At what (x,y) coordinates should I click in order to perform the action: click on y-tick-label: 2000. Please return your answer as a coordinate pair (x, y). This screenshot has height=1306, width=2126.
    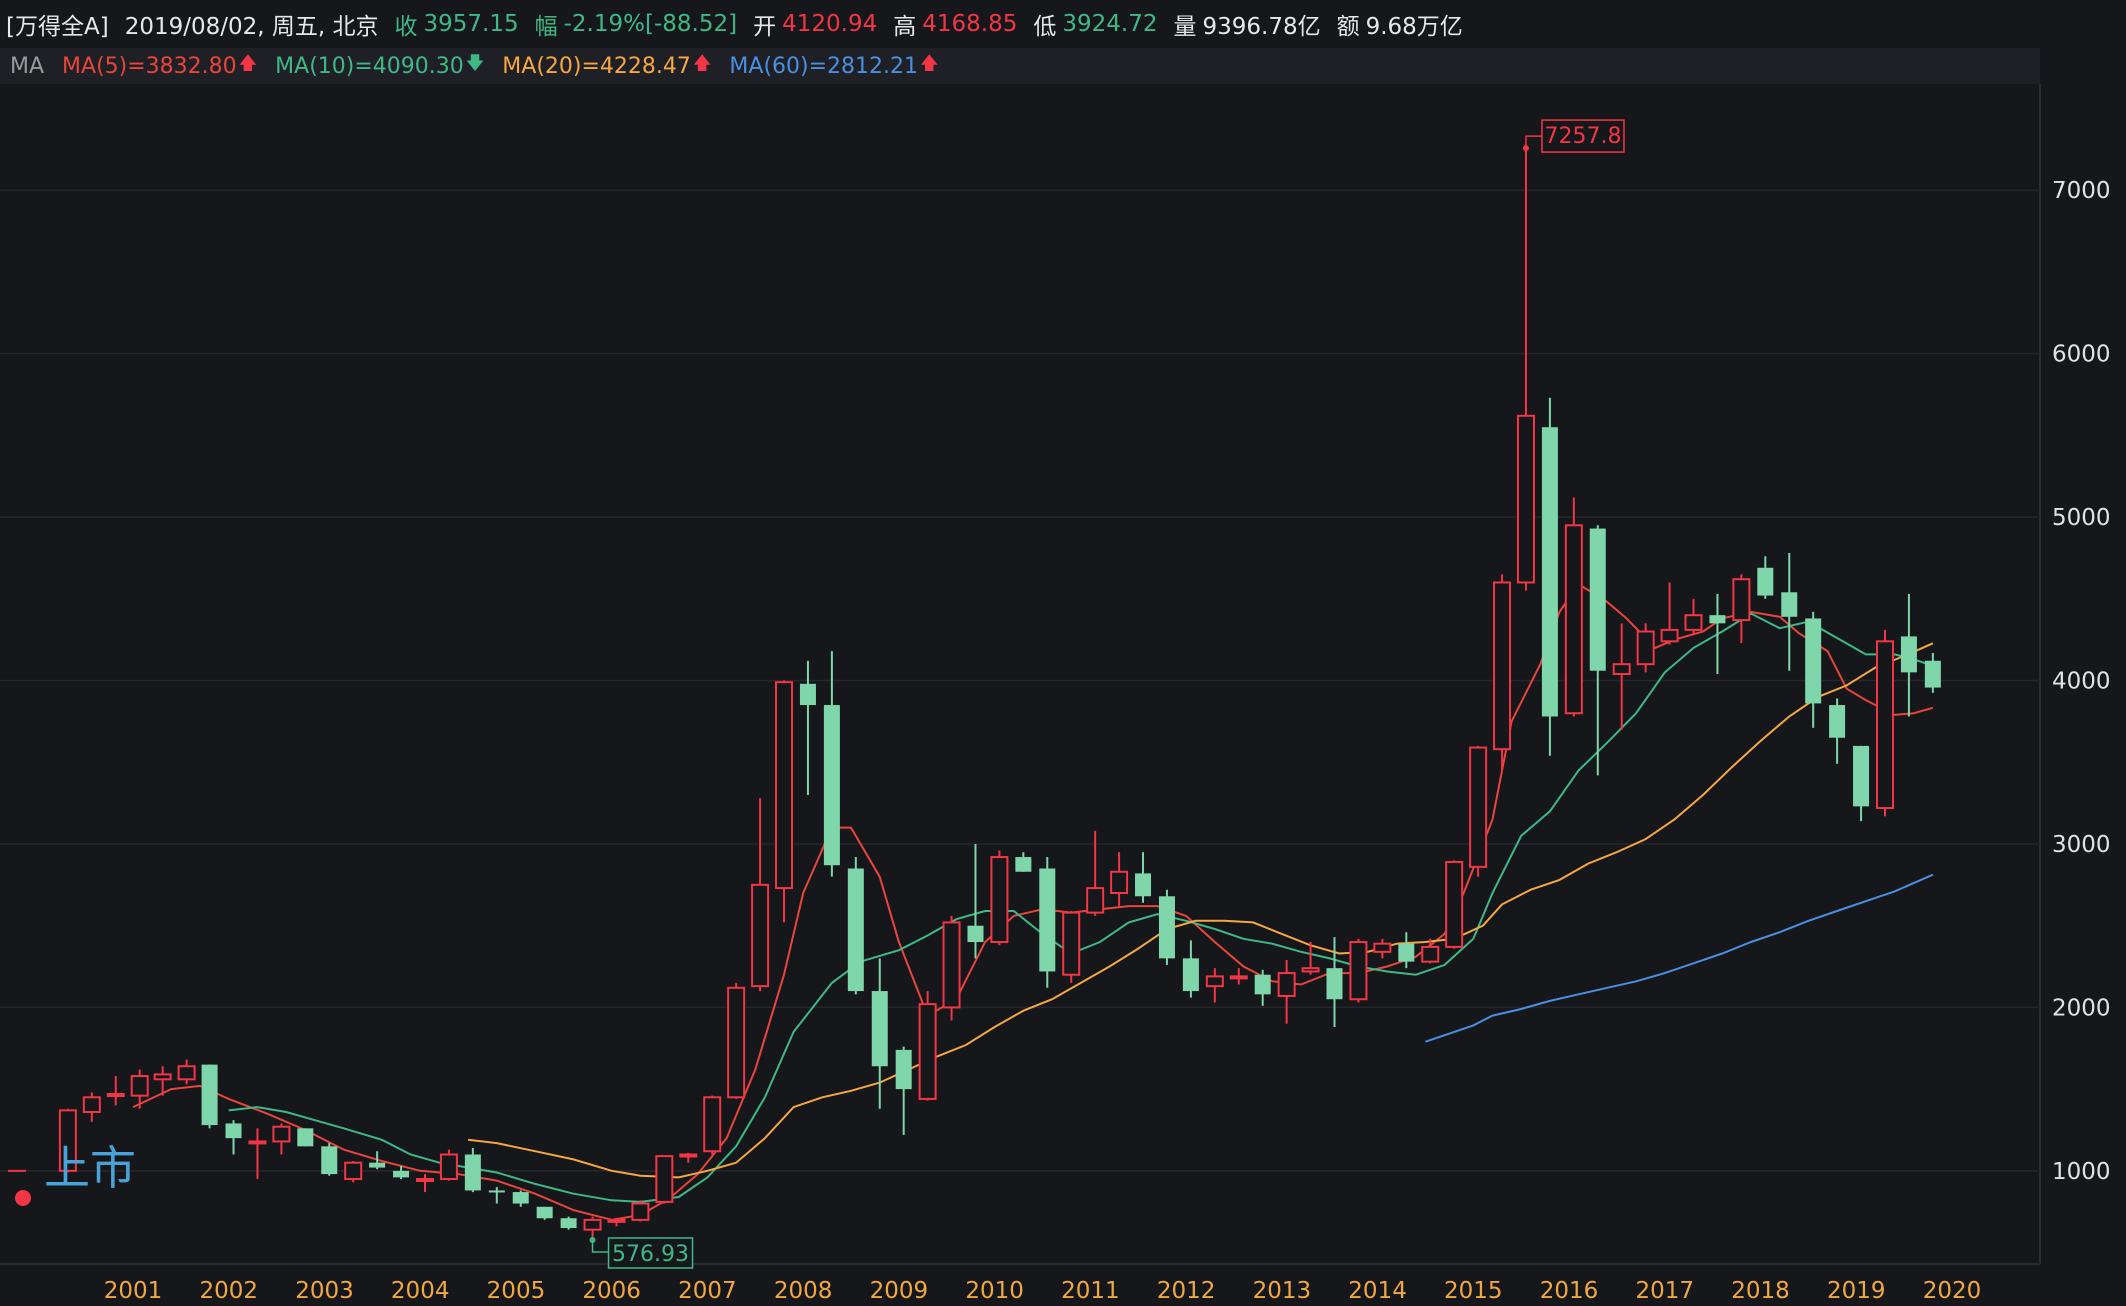
    Looking at the image, I should click on (2081, 1008).